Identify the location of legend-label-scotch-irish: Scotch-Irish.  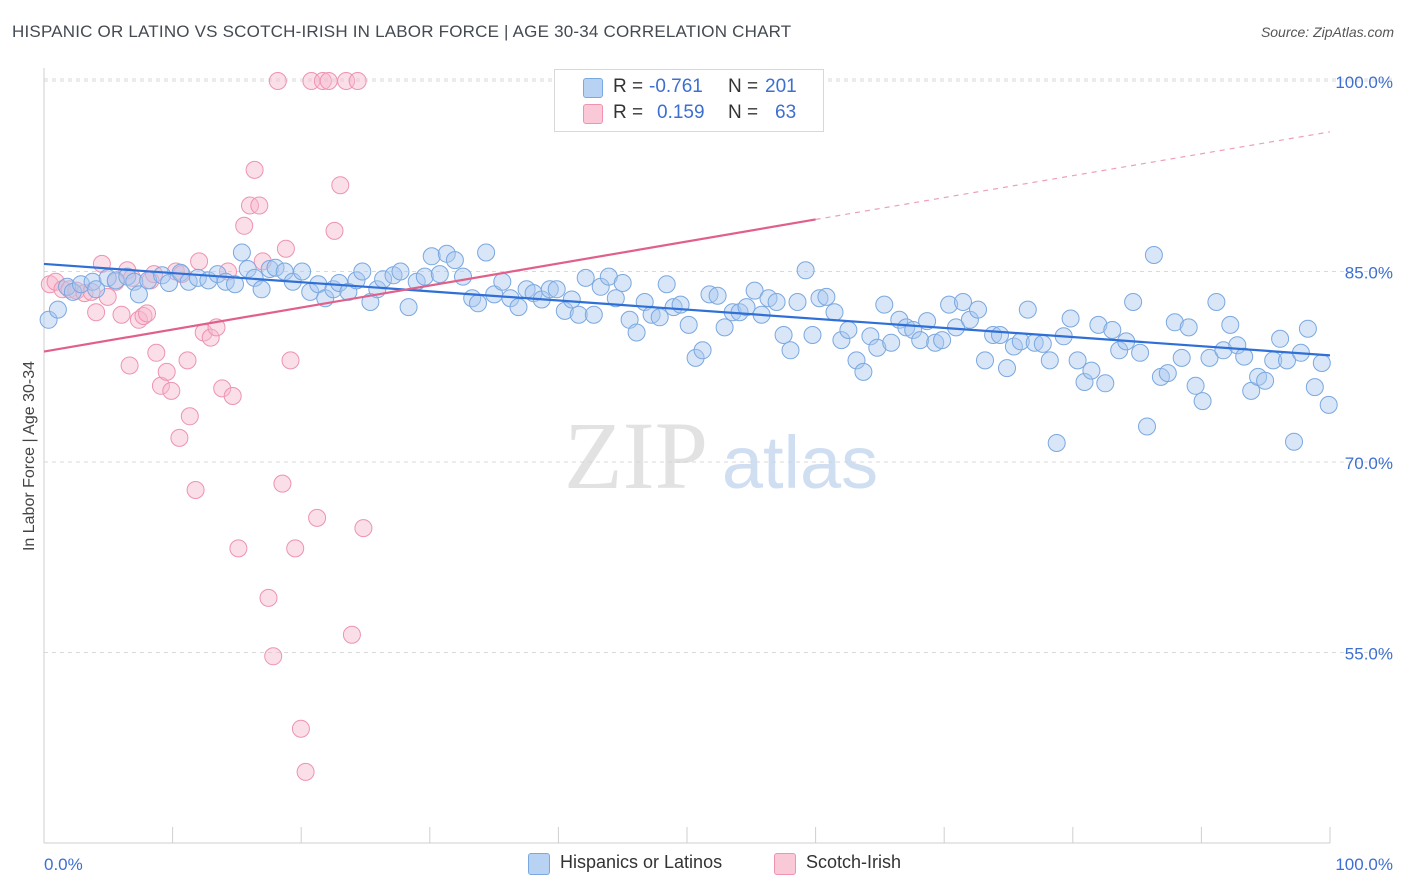
(854, 862).